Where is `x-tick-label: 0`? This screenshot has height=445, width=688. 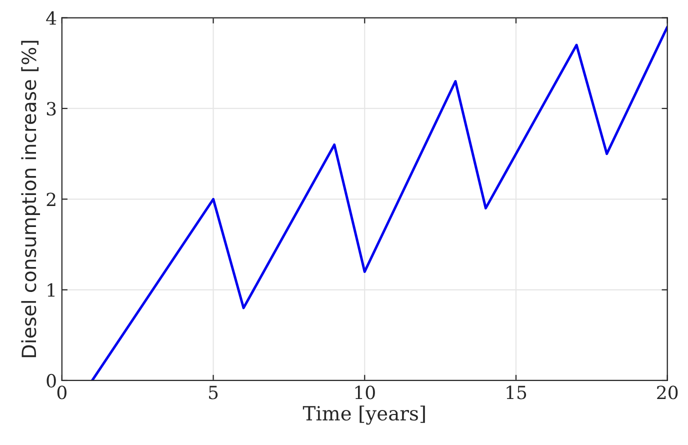 x-tick-label: 0 is located at coordinates (61, 393).